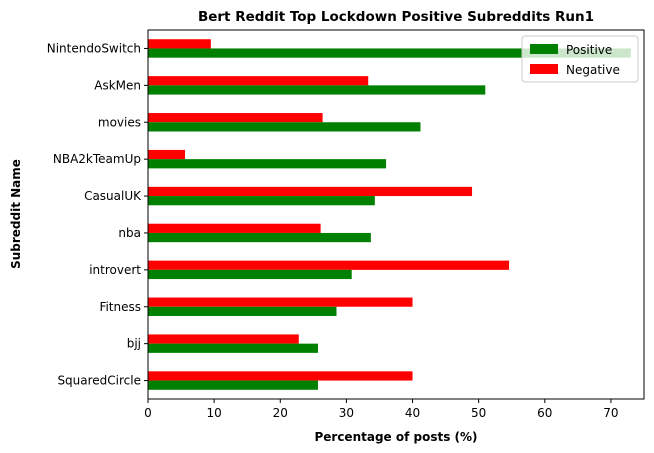 The image size is (654, 453). I want to click on y-tick-label: NintendoSwitch, so click(94, 48).